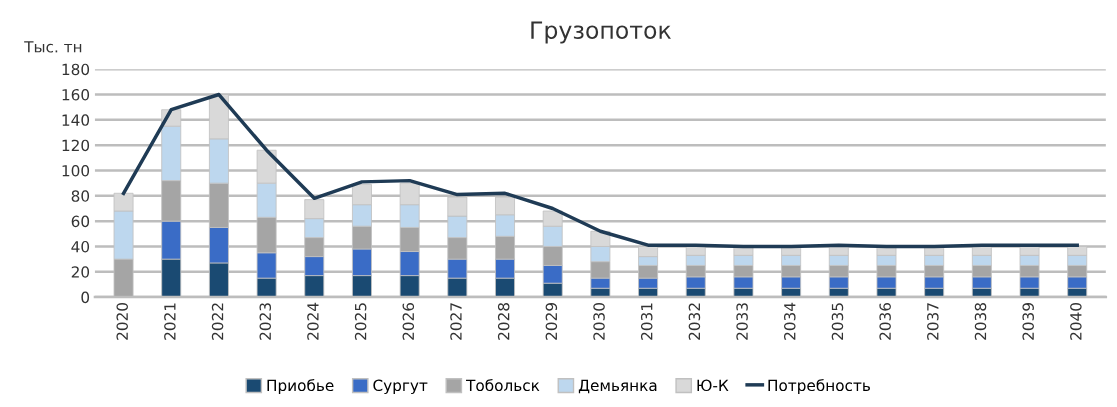 This screenshot has height=407, width=1117. What do you see at coordinates (551, 321) in the screenshot?
I see `x-tick-label: 2029` at bounding box center [551, 321].